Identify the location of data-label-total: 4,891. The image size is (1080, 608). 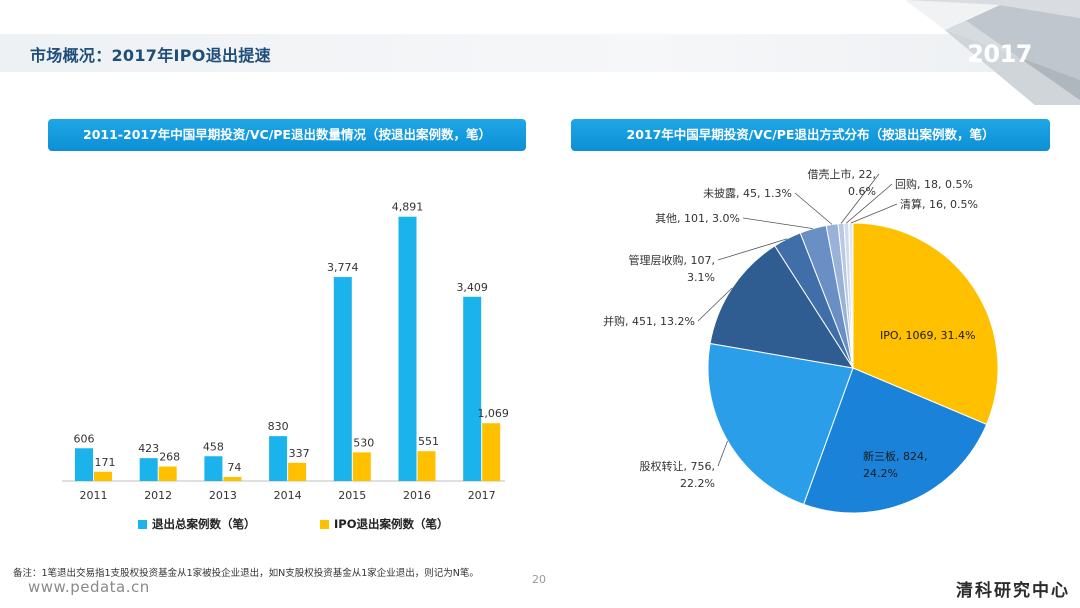
(408, 207).